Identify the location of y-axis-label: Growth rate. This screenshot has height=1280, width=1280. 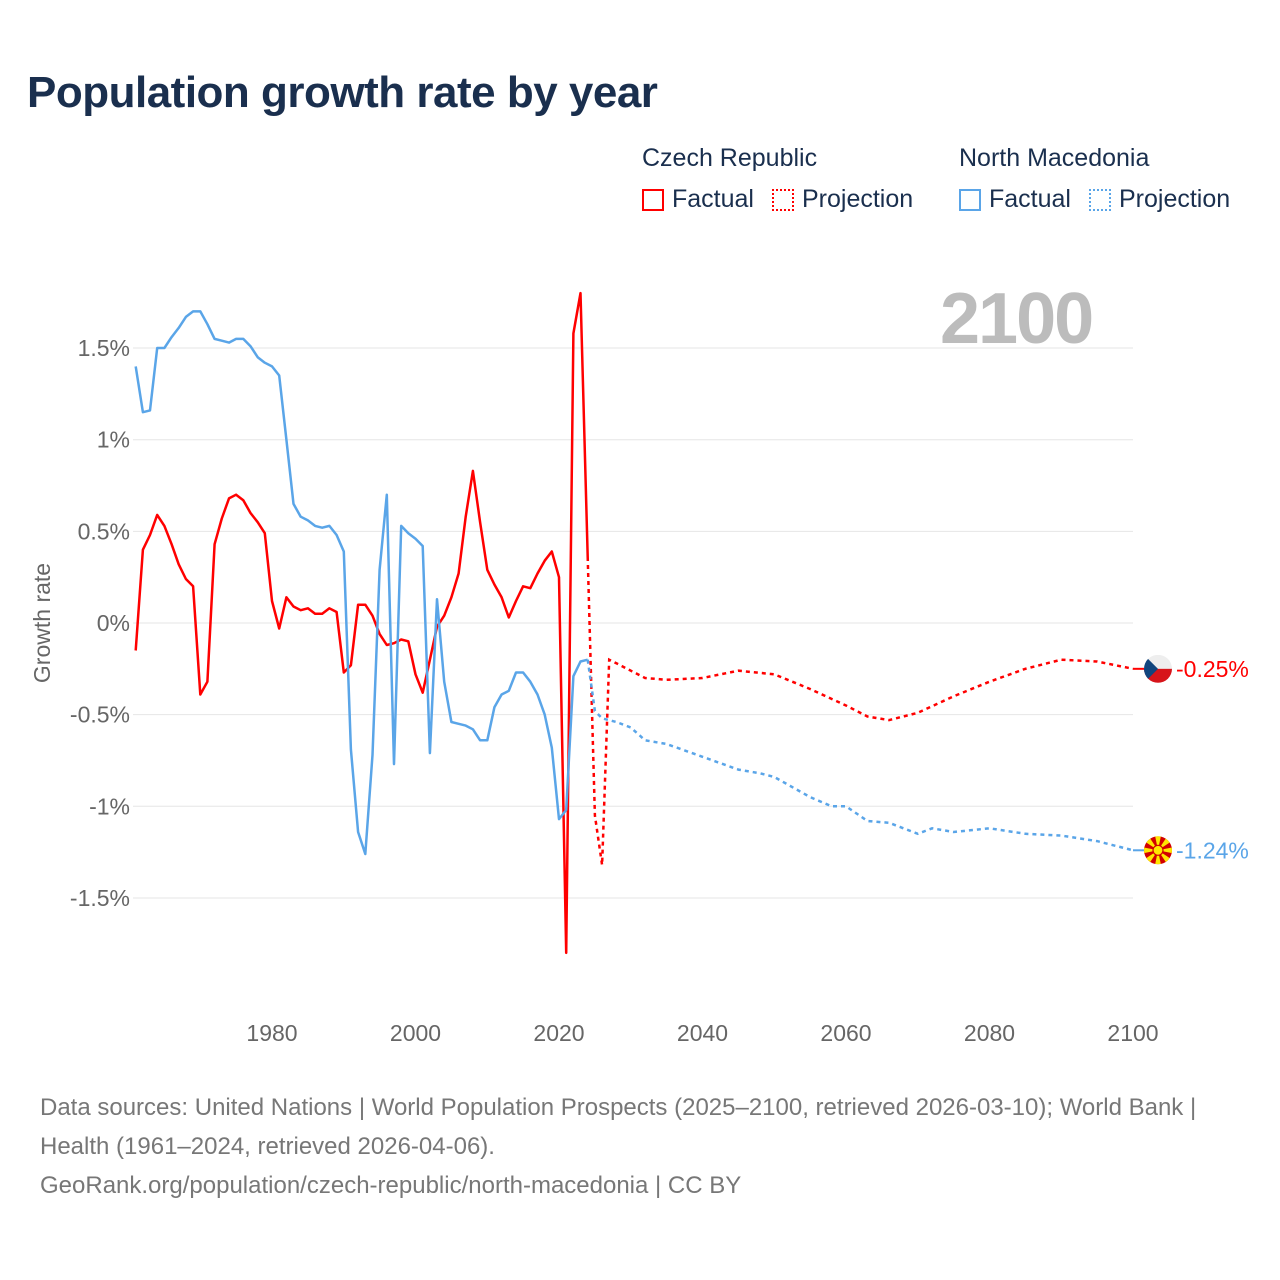
(42, 623).